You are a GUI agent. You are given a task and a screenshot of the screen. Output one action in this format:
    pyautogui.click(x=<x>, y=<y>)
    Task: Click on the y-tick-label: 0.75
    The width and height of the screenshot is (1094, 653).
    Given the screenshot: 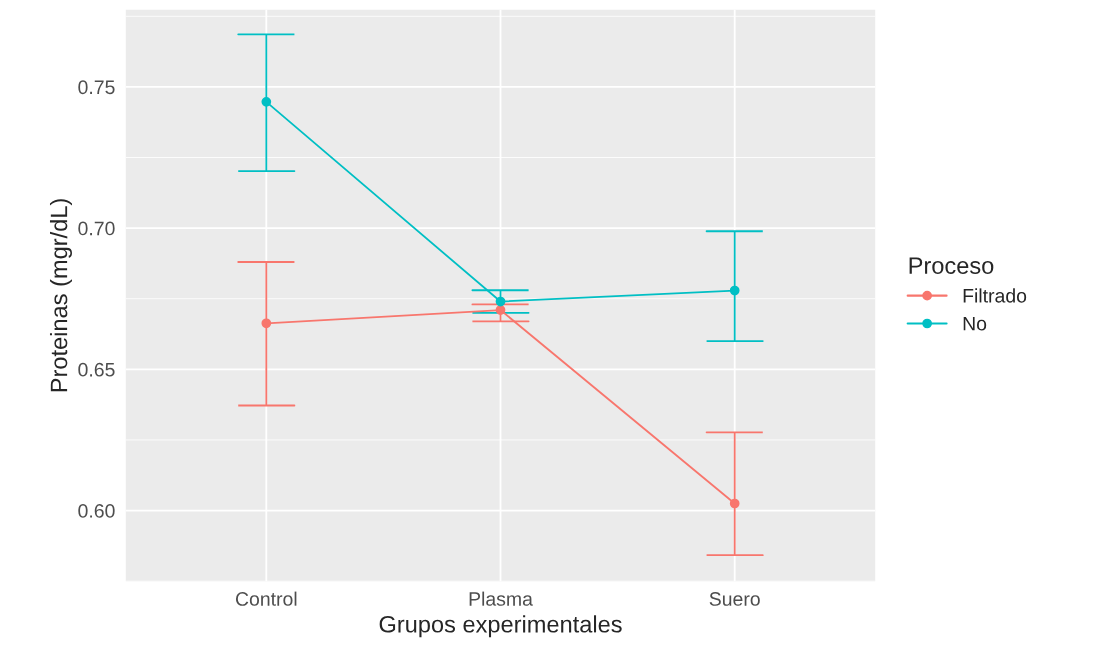 What is the action you would take?
    pyautogui.click(x=96, y=87)
    